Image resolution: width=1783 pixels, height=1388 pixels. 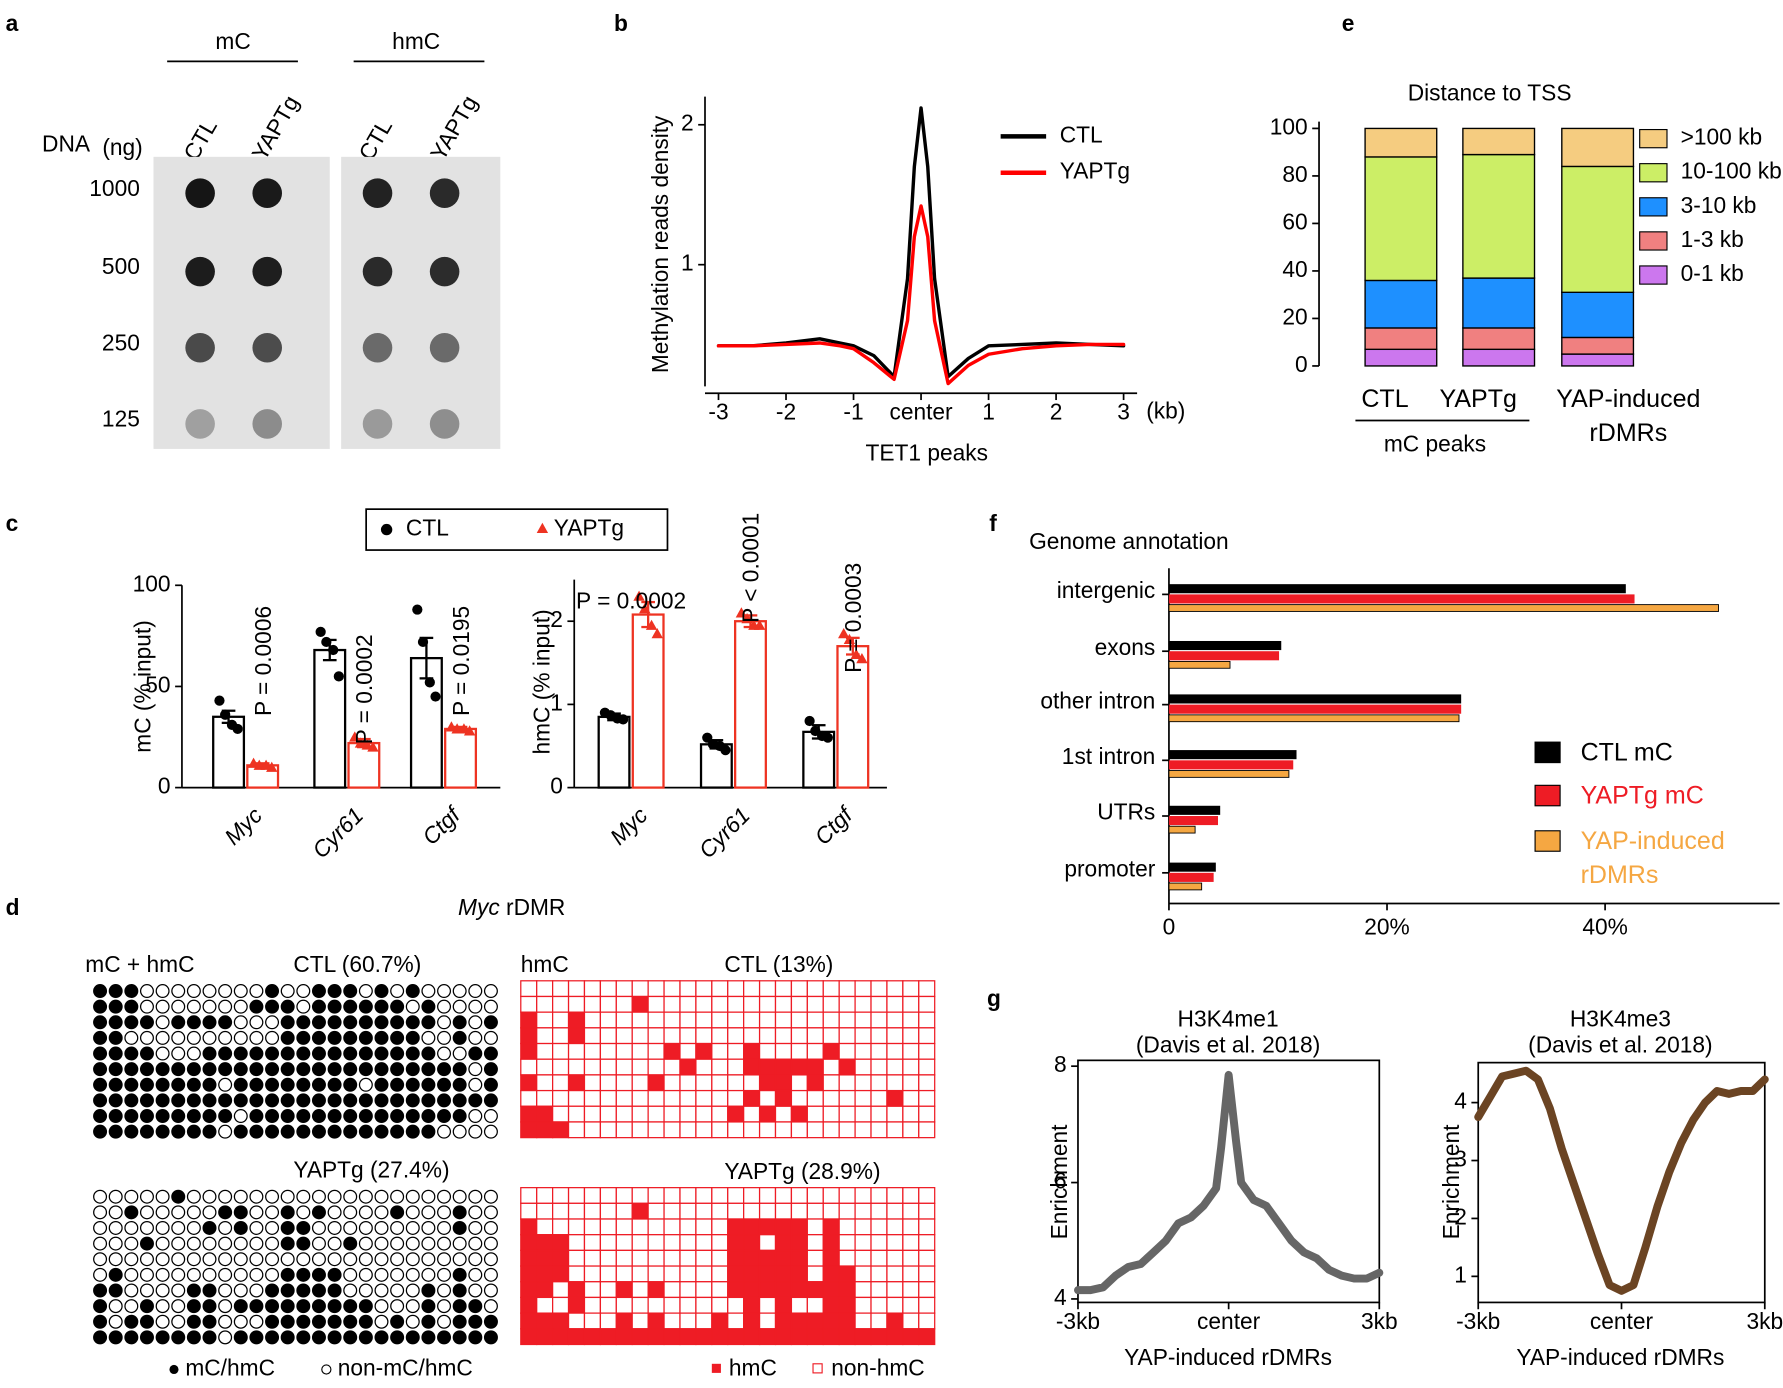 I want to click on legend-swatch, so click(x=1653, y=207).